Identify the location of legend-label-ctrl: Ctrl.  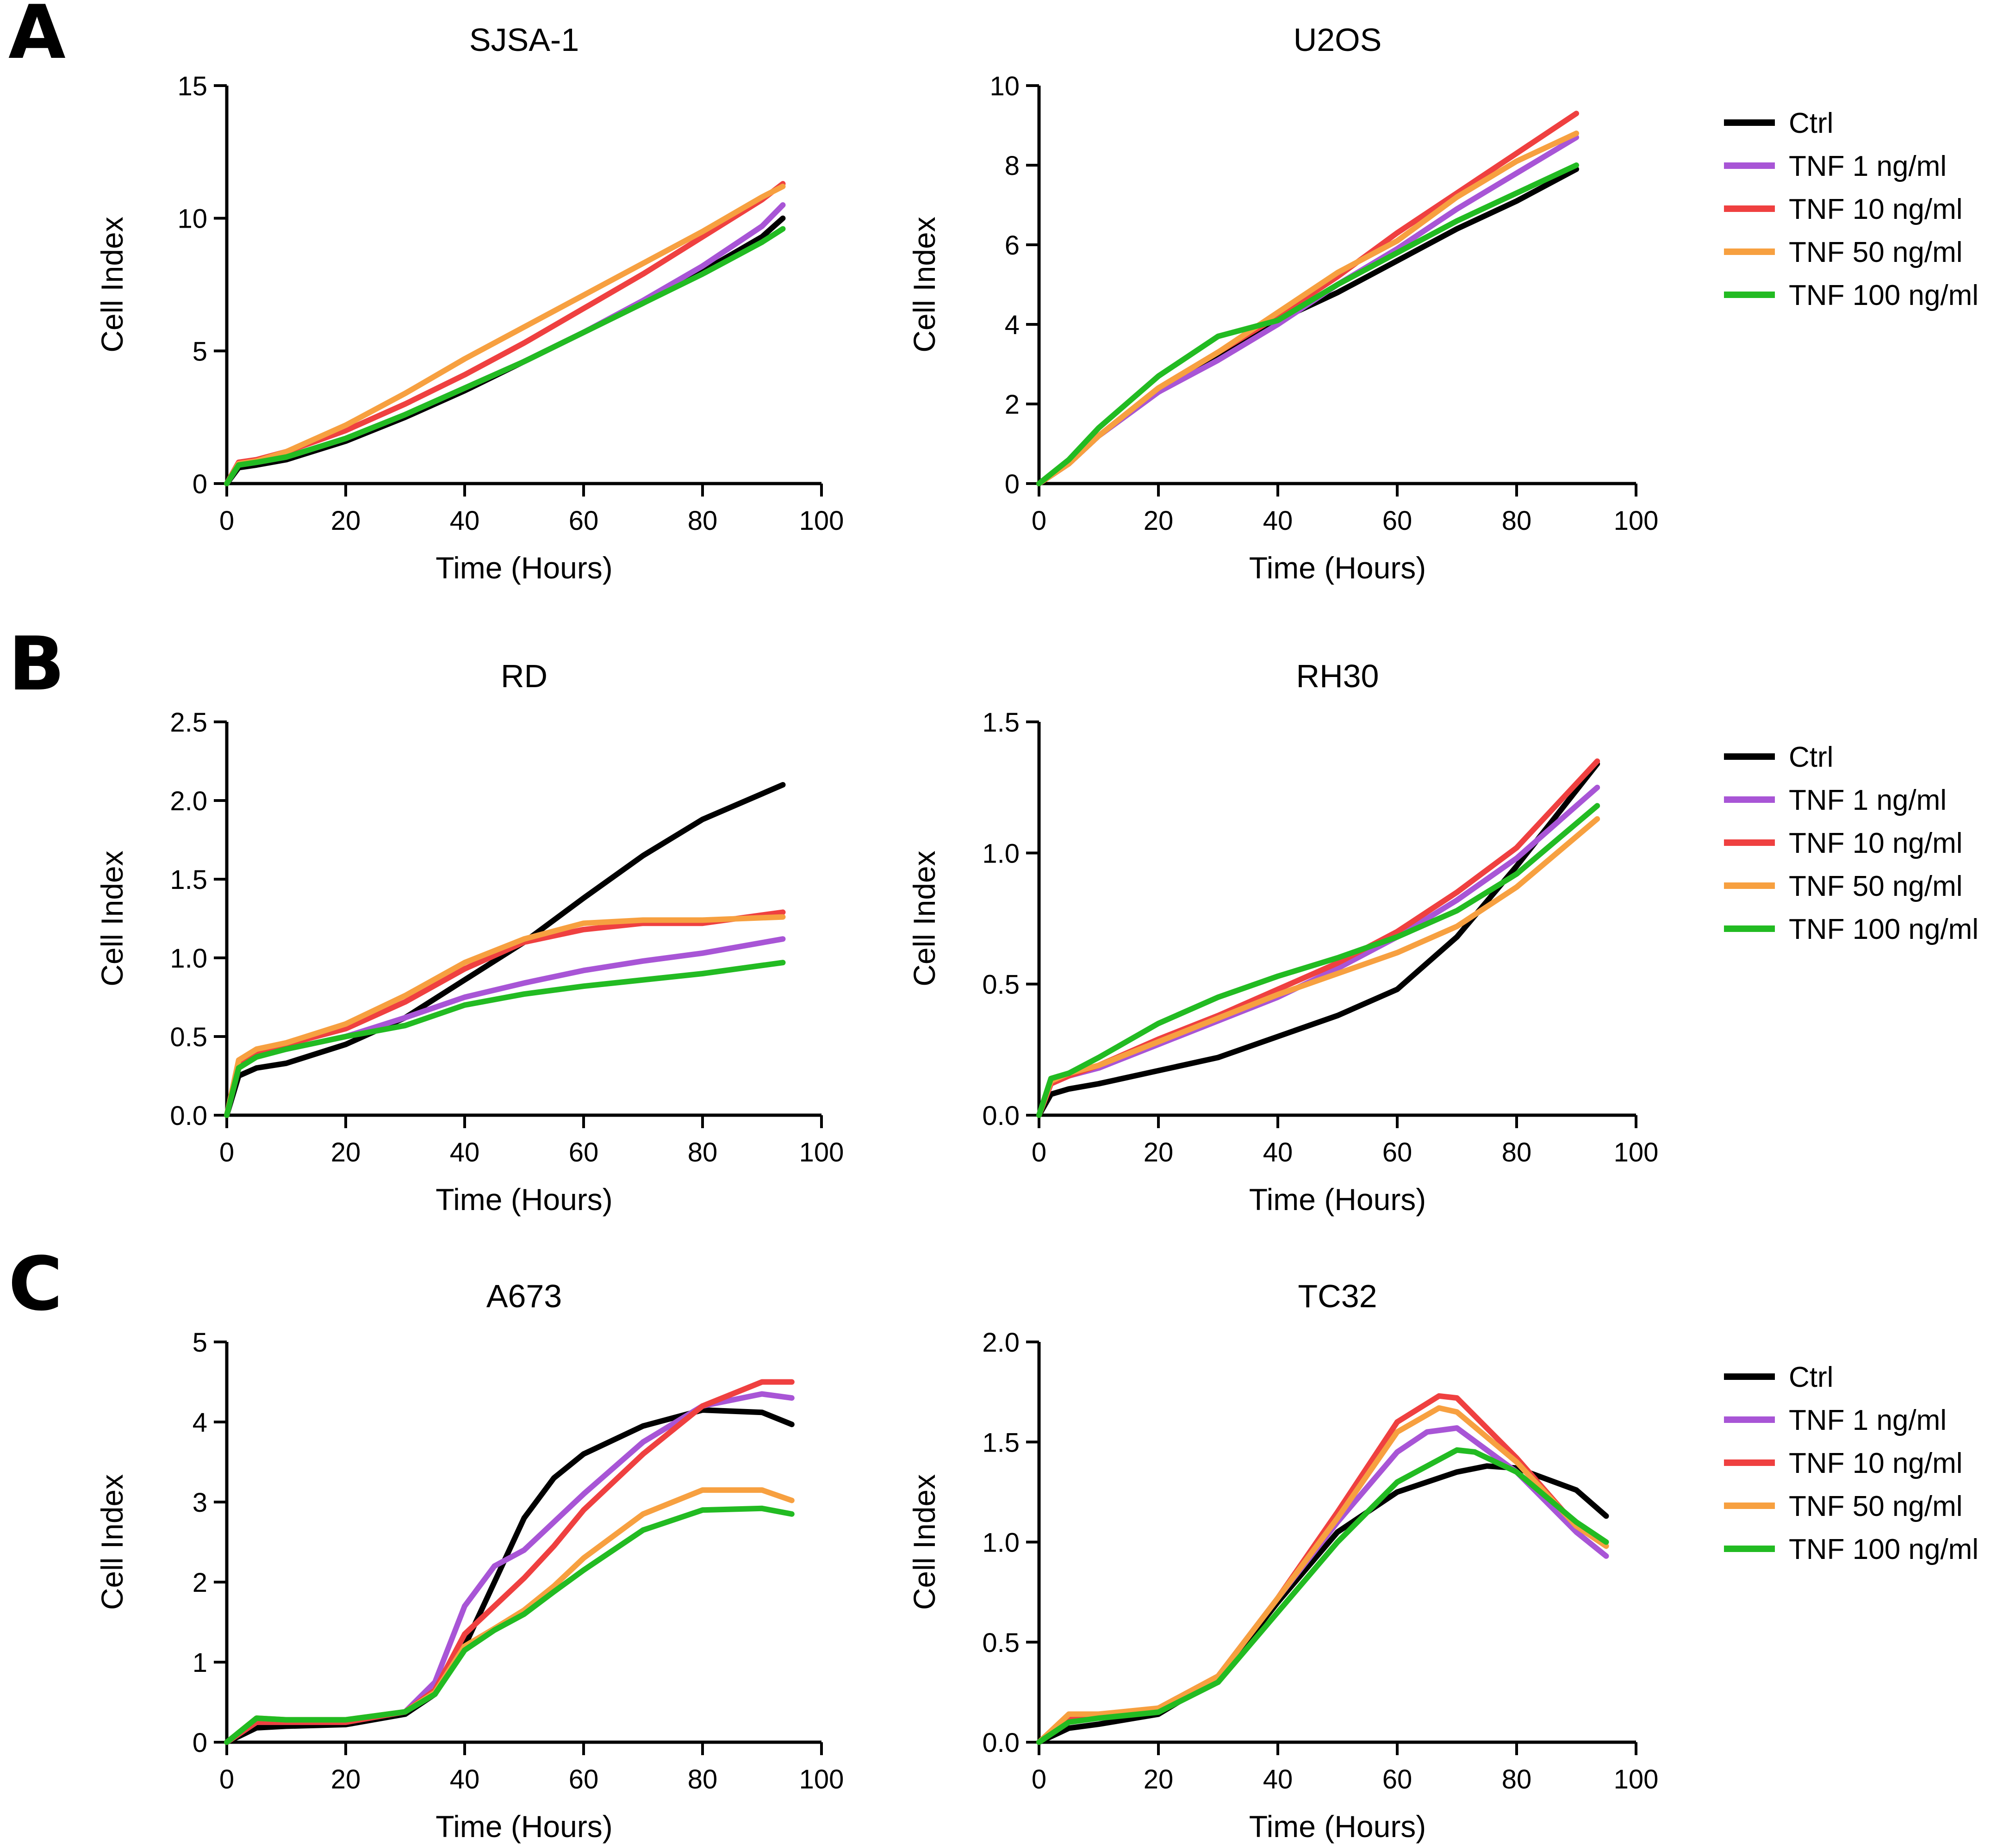
(1811, 757).